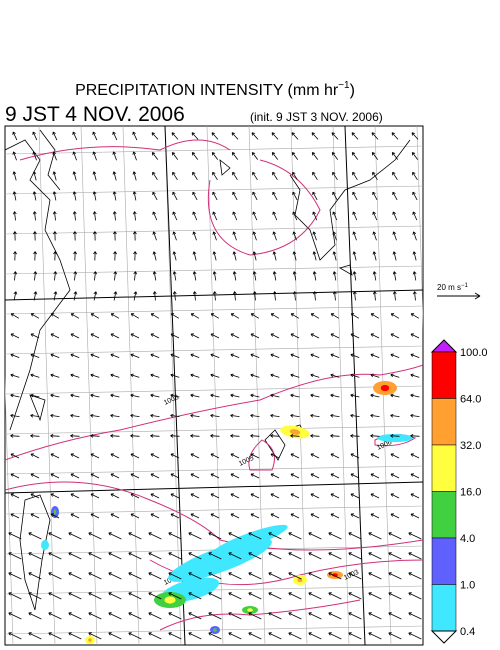 The height and width of the screenshot is (650, 500). Describe the element at coordinates (295, 432) in the screenshot. I see `precip-core` at that location.